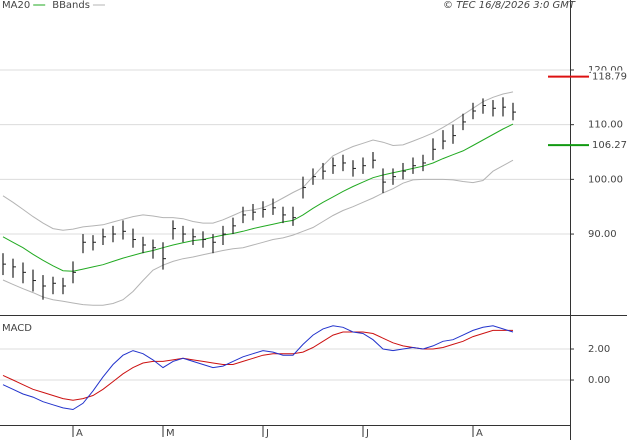  Describe the element at coordinates (605, 70) in the screenshot. I see `y-tick-label: 120.00` at that location.